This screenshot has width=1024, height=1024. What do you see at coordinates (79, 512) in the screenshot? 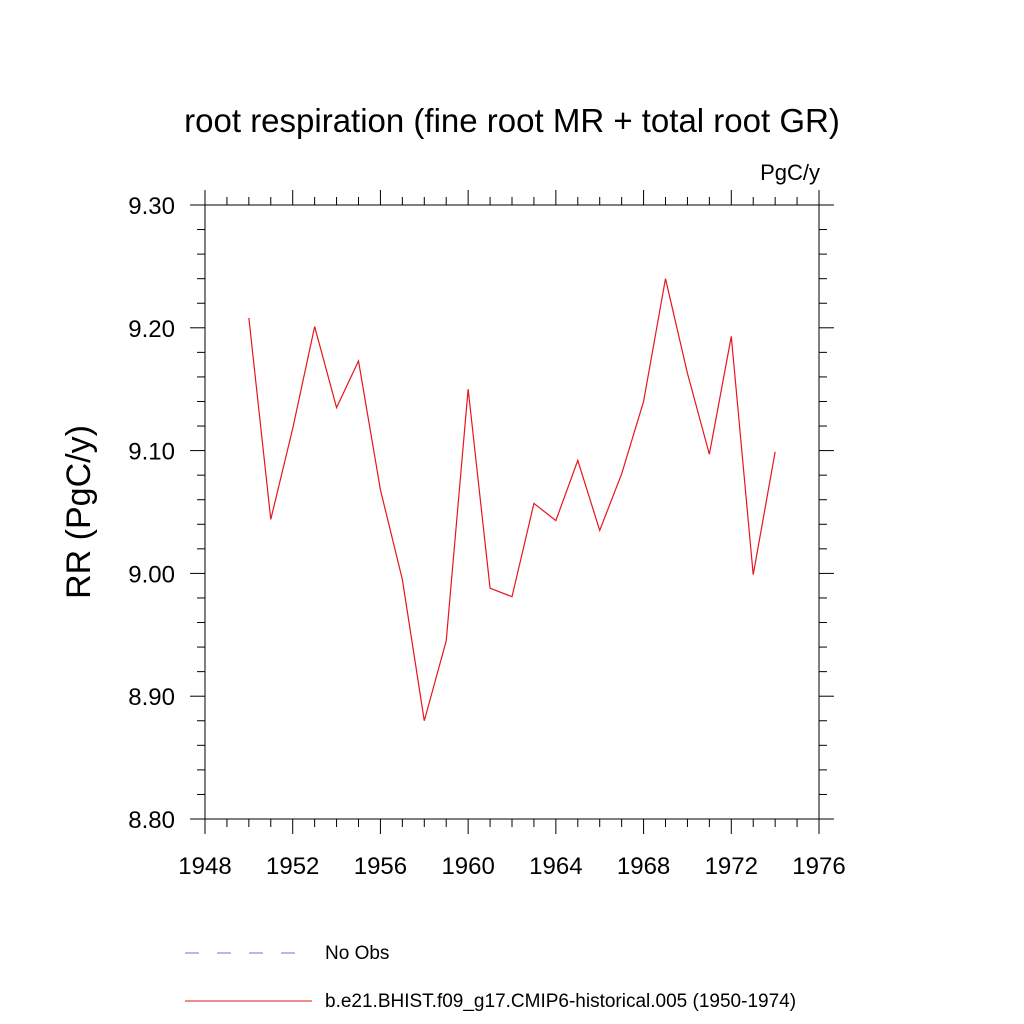
I see `y-axis-label: RR (PgC/y)` at bounding box center [79, 512].